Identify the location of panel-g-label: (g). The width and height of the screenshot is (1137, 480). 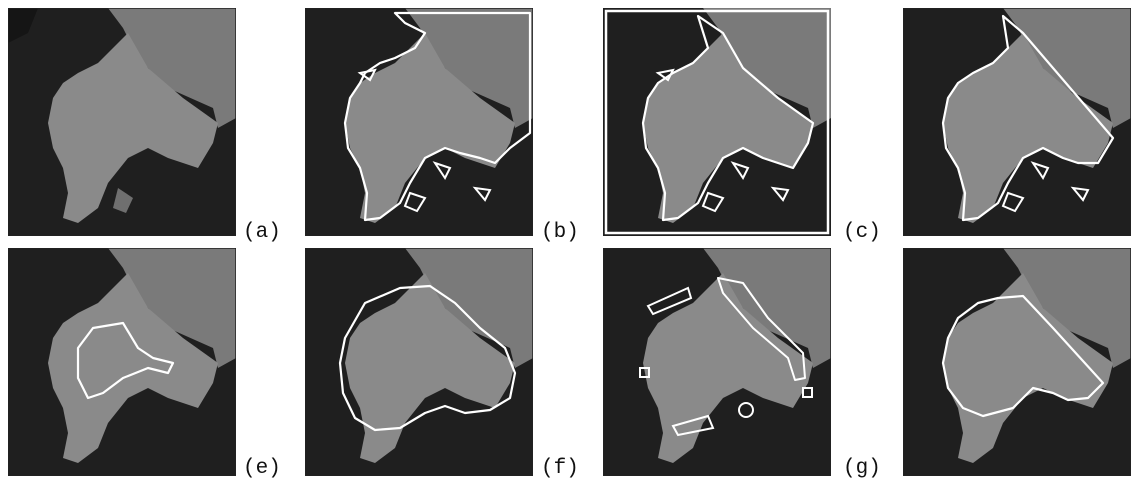
(862, 468).